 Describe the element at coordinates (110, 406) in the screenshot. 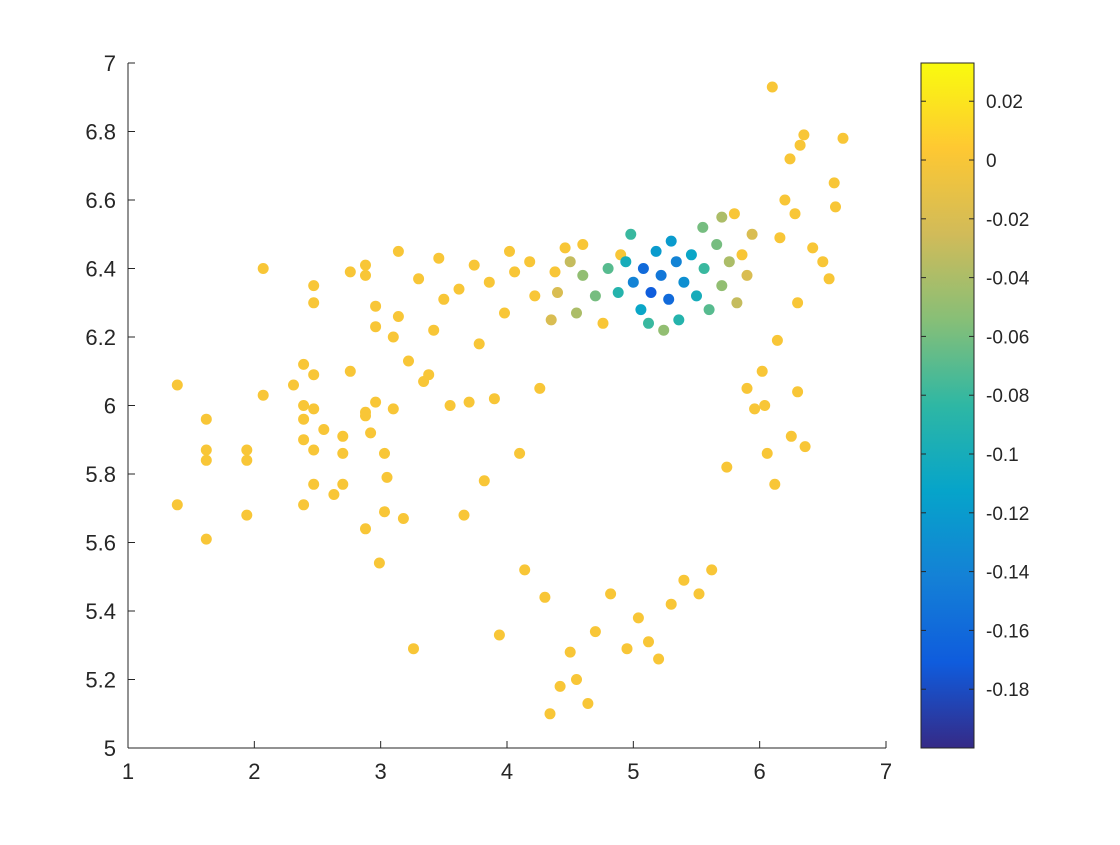

I see `y-tick-label: 6` at that location.